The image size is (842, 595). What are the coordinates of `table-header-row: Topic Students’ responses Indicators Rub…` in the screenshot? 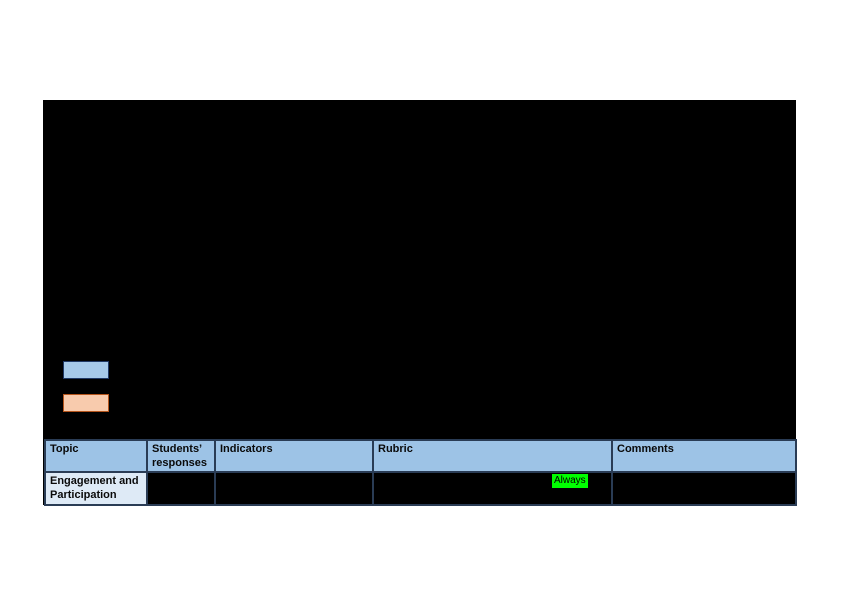 It's located at (420, 456).